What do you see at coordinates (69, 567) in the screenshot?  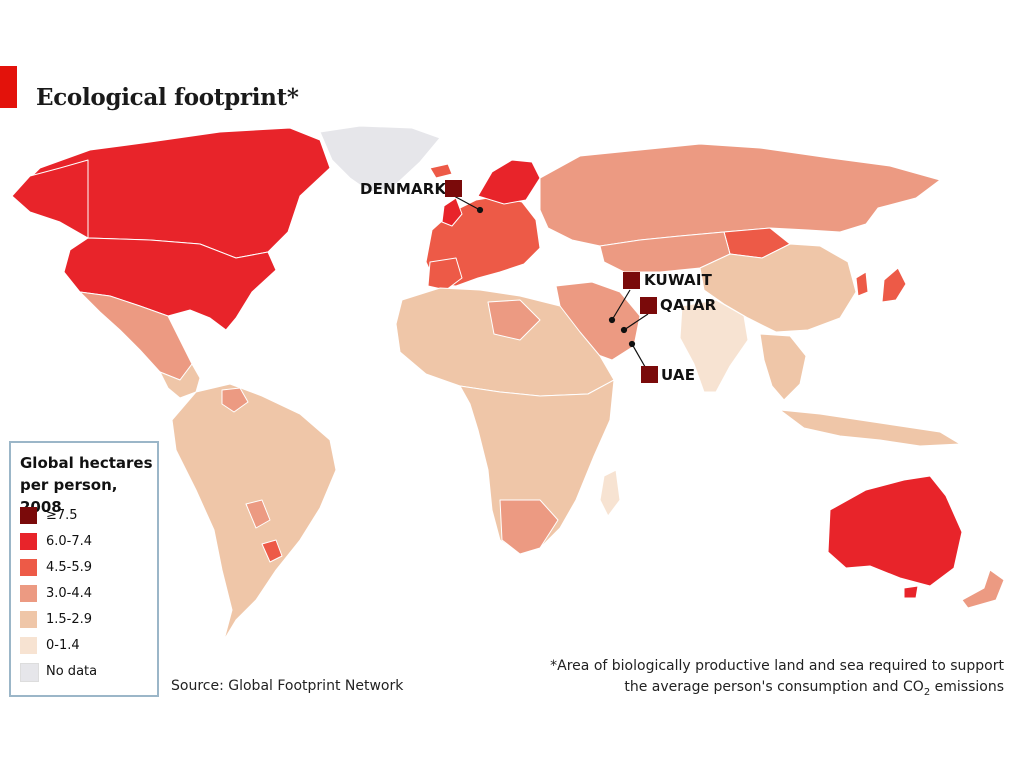 I see `legend-label: 4.5-5.9` at bounding box center [69, 567].